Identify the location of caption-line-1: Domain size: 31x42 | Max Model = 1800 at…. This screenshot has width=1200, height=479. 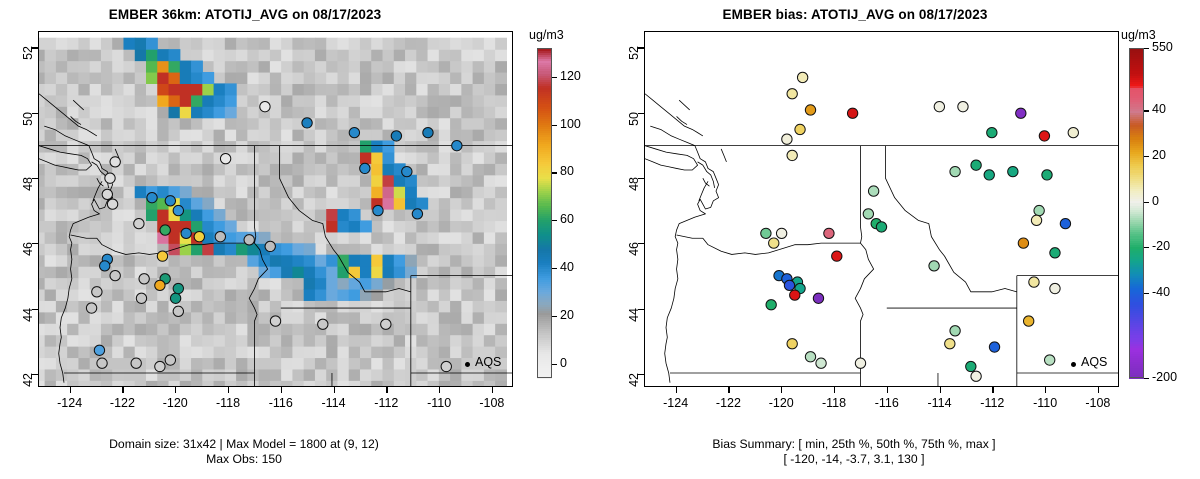
(244, 444).